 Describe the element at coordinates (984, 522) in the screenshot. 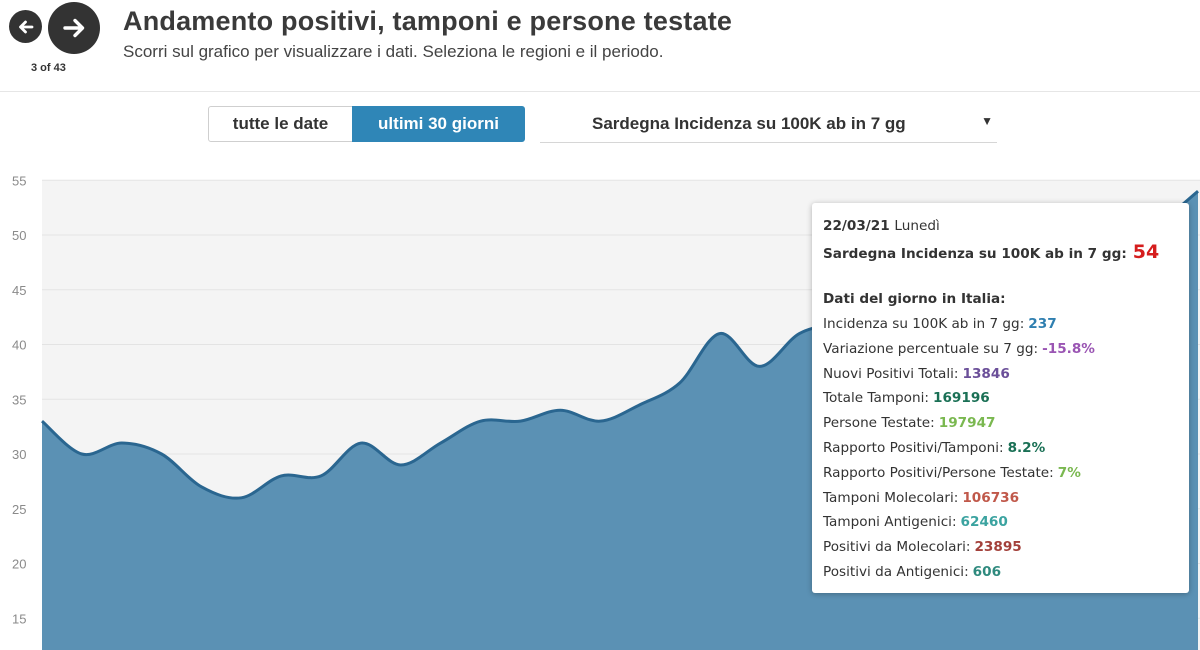

I see `tooltip-row-value: 62460` at that location.